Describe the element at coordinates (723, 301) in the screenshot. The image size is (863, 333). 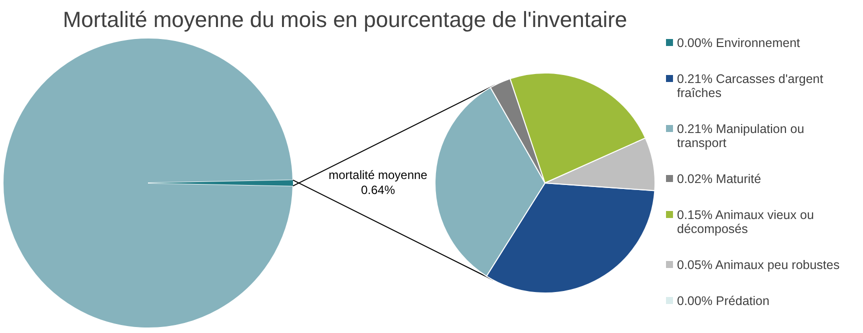
I see `legend-label: 0.00% Prédation` at that location.